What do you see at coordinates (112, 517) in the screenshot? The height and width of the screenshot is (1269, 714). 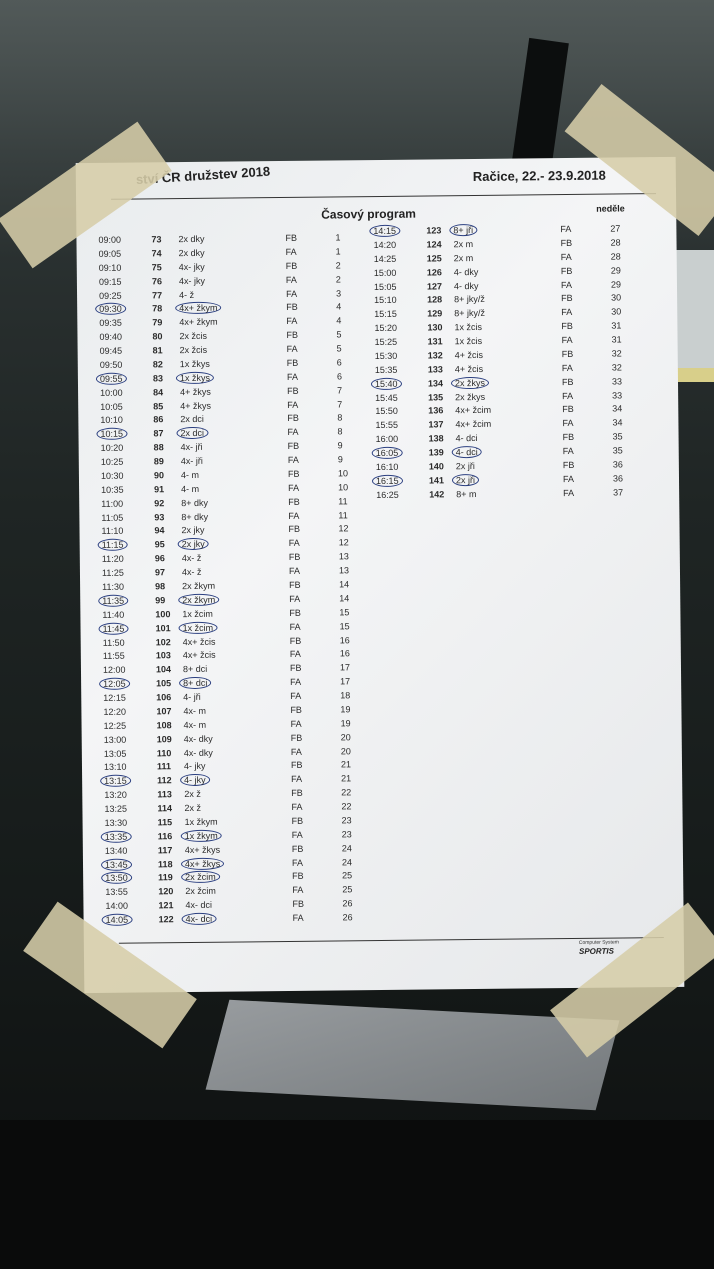 I see `cell-time: 11:05` at bounding box center [112, 517].